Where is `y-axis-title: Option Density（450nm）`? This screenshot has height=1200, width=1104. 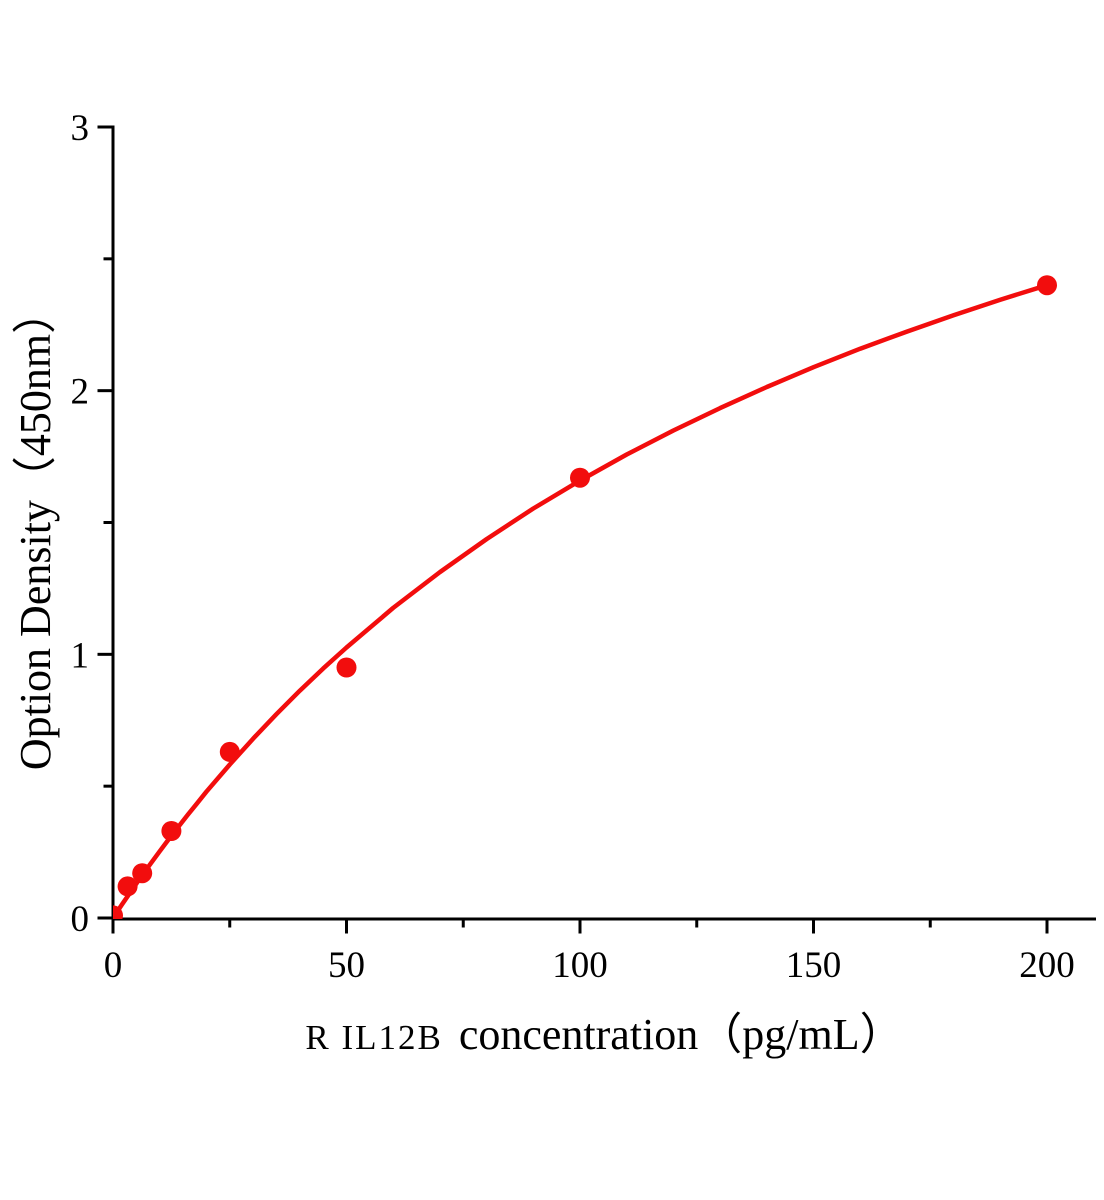
y-axis-title: Option Density（450nm） is located at coordinates (35, 530).